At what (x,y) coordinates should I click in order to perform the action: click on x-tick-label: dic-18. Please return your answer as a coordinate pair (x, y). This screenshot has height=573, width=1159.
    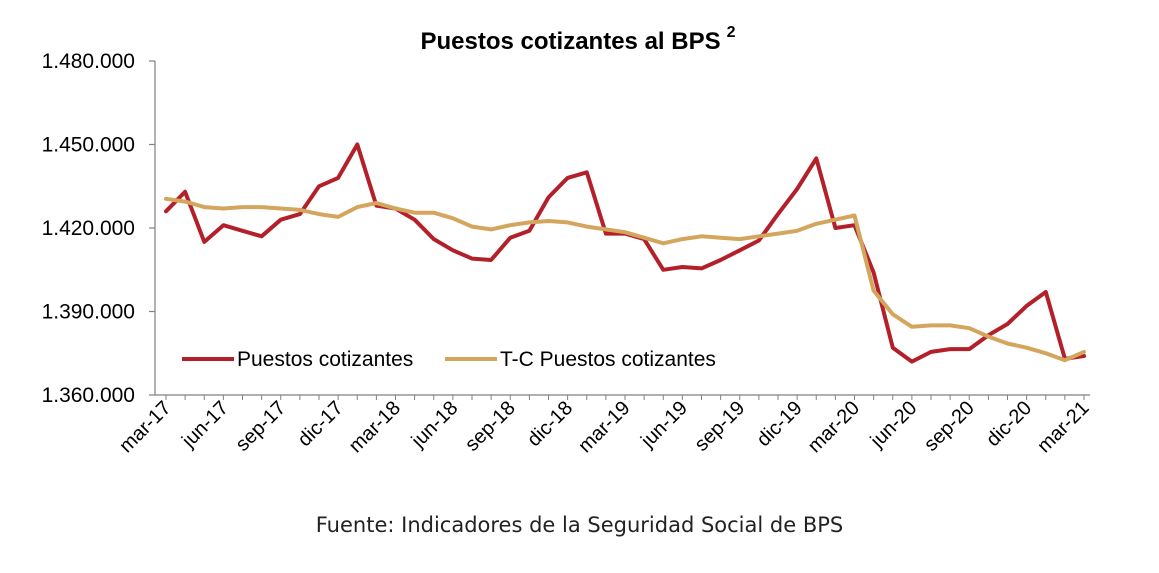
    Looking at the image, I should click on (550, 424).